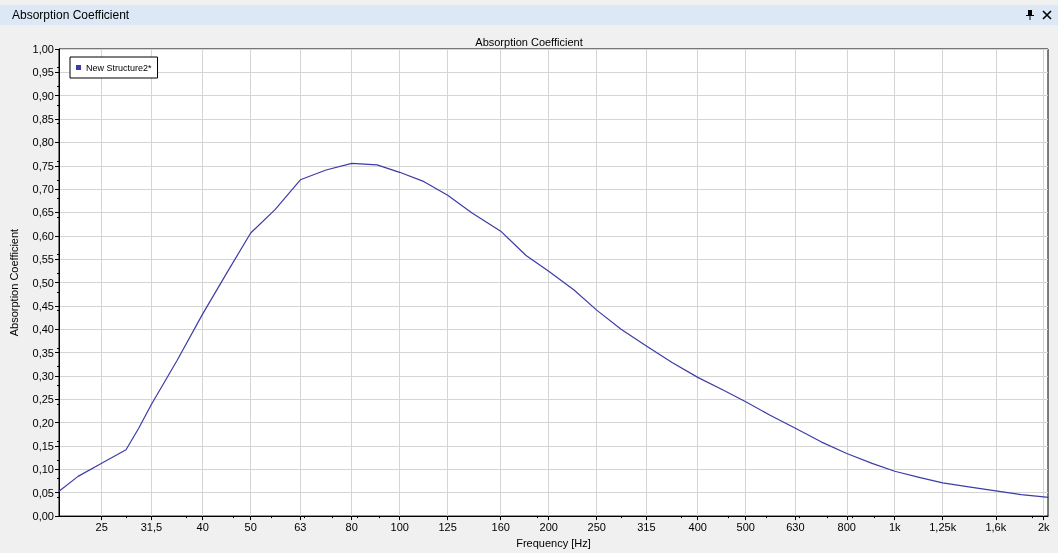 The image size is (1058, 553). I want to click on y-tick-label: 0,60, so click(43, 235).